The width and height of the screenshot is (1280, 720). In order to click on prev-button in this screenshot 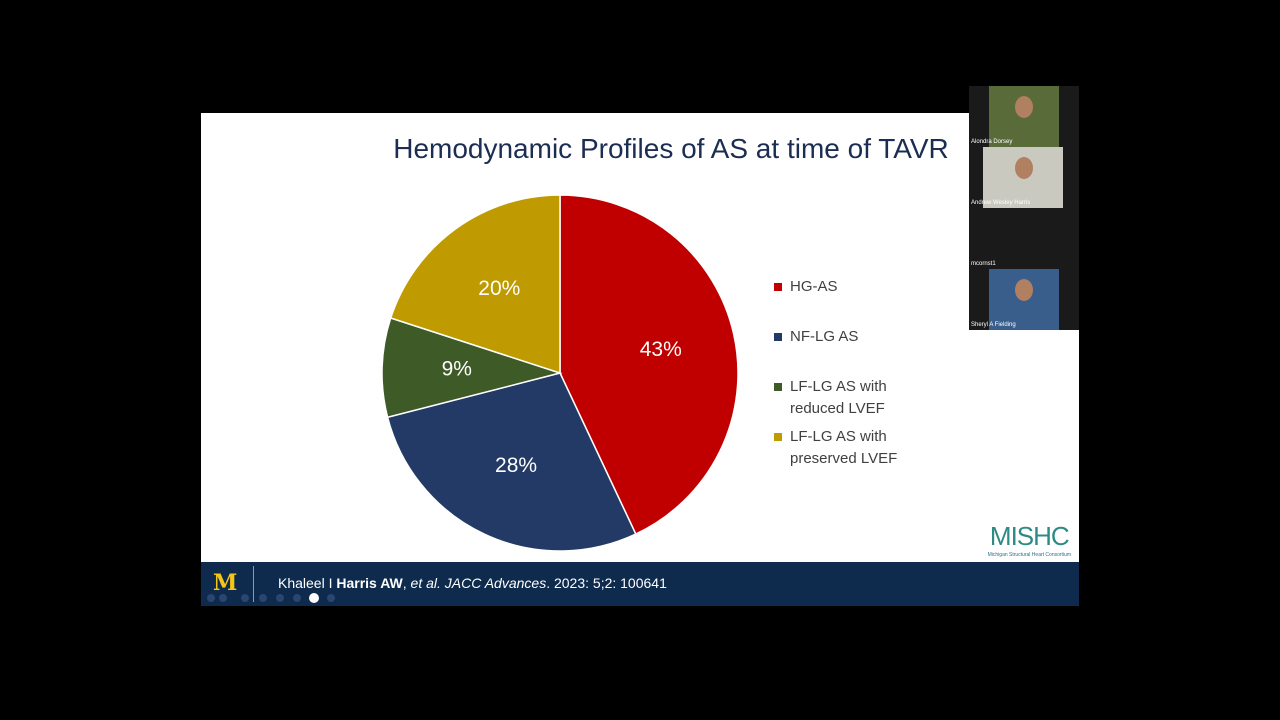, I will do `click(211, 598)`.